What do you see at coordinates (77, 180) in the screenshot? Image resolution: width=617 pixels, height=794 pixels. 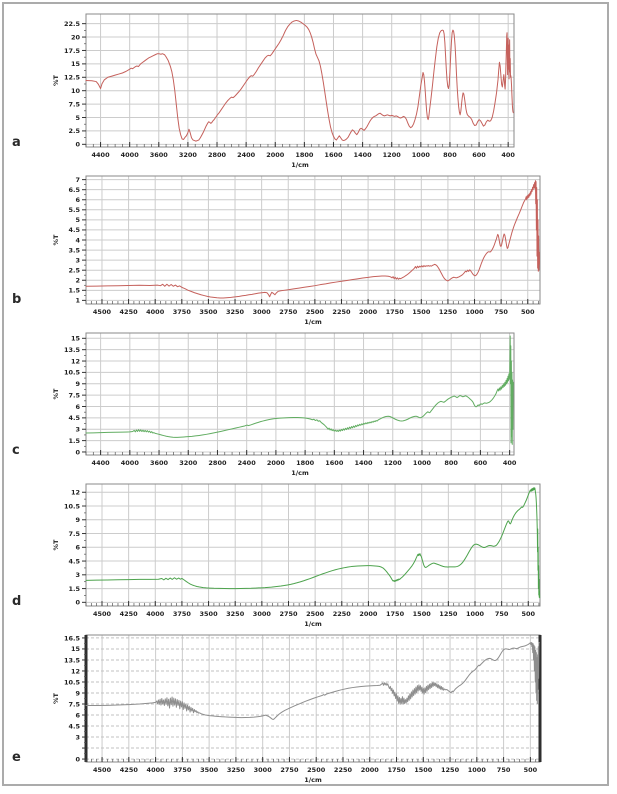 I see `y-tick-label: 7` at bounding box center [77, 180].